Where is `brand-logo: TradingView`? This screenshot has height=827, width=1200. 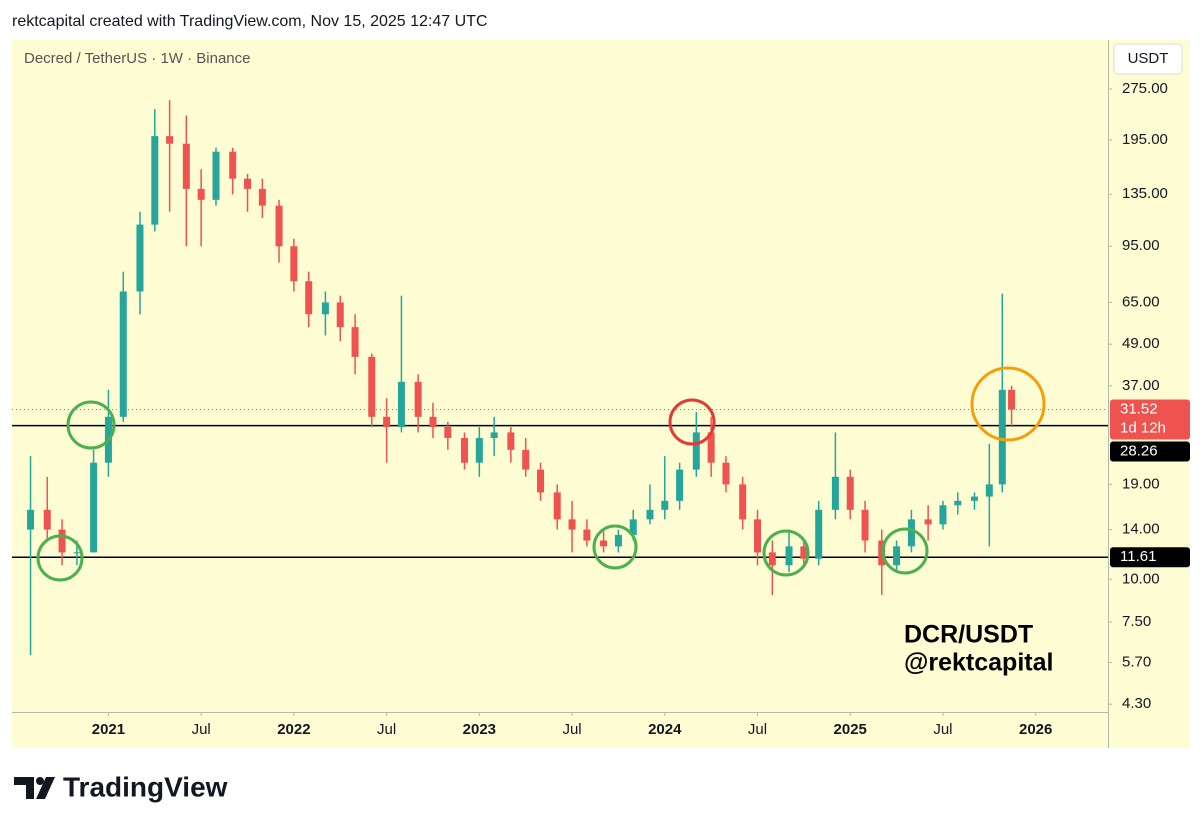
brand-logo: TradingView is located at coordinates (121, 786).